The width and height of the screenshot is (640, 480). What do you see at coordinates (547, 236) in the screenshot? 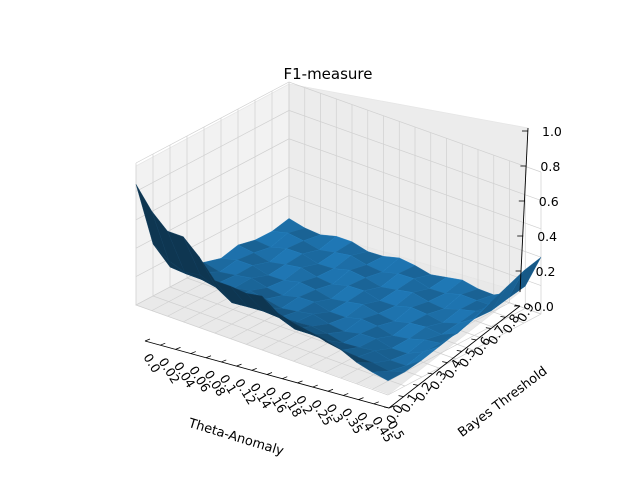
I see `z-tick-label: 0.4` at bounding box center [547, 236].